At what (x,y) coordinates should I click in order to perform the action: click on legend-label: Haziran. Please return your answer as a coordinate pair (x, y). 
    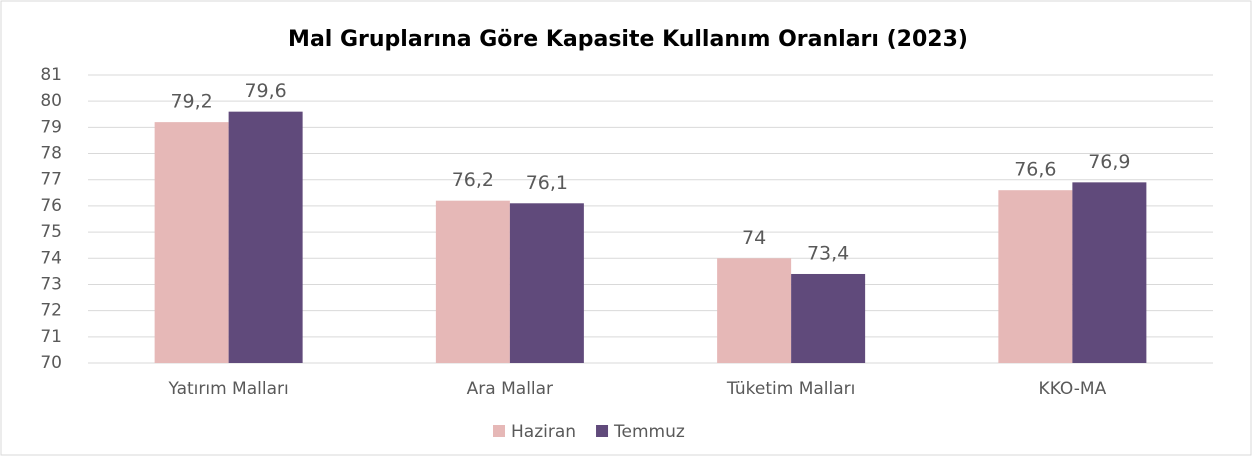
    Looking at the image, I should click on (543, 432).